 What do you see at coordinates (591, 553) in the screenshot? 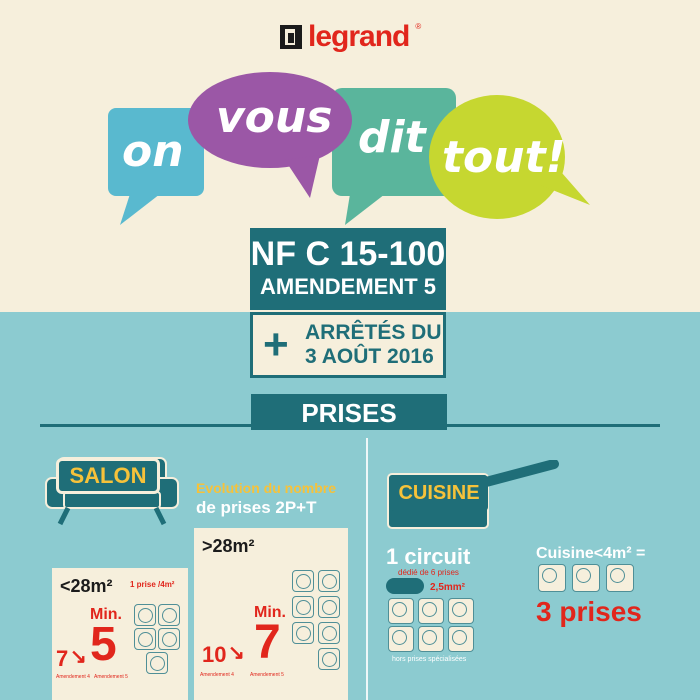
I see `small-kitchen-label: Cuisine<4m² =` at bounding box center [591, 553].